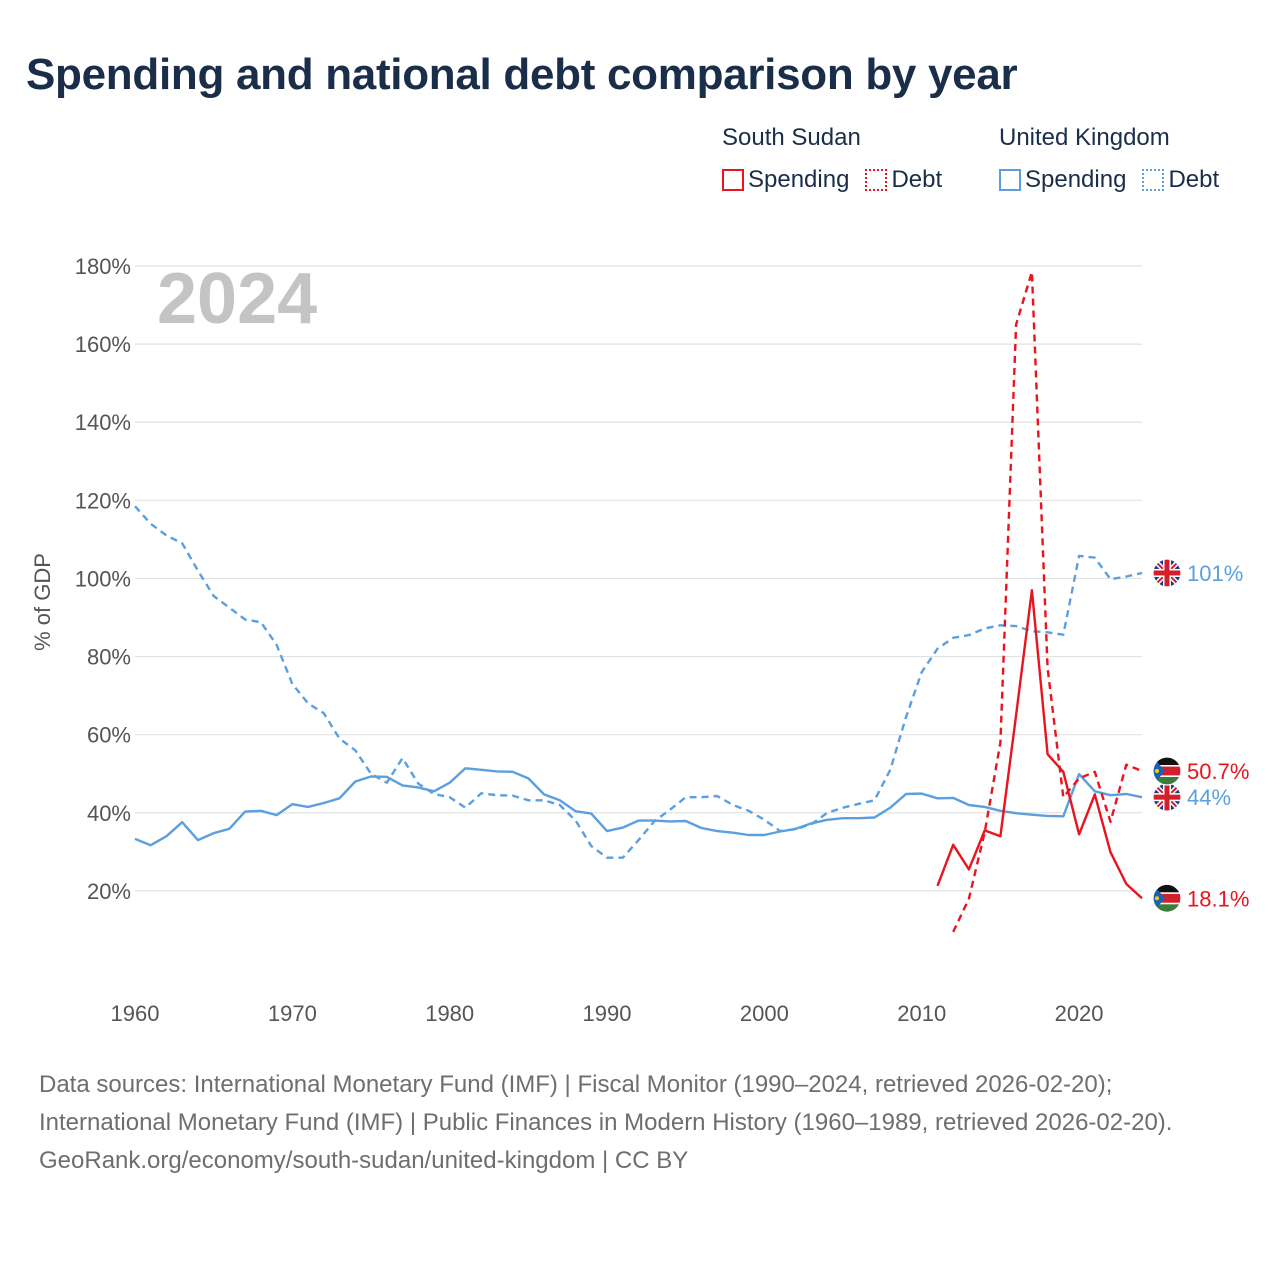 The width and height of the screenshot is (1280, 1280). I want to click on legend-item-united-kingdom-debt: Debt, so click(1180, 180).